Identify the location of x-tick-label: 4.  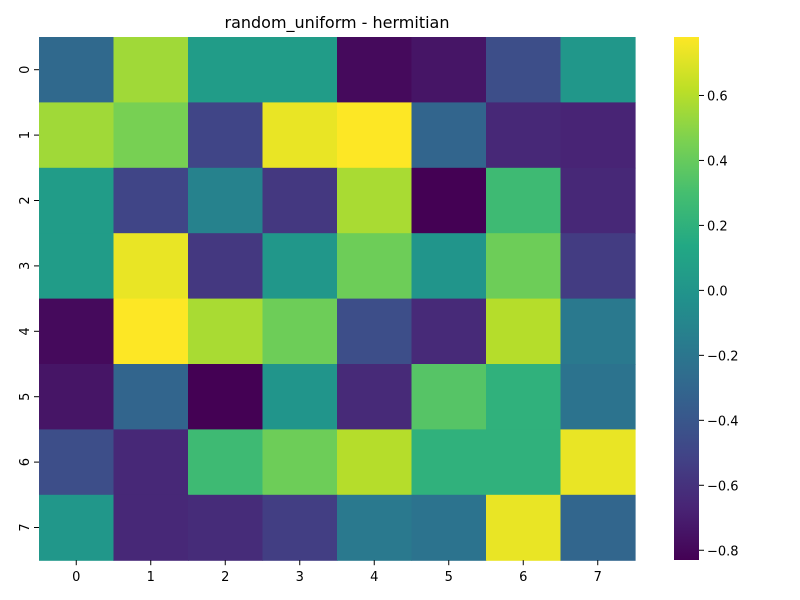
(374, 577).